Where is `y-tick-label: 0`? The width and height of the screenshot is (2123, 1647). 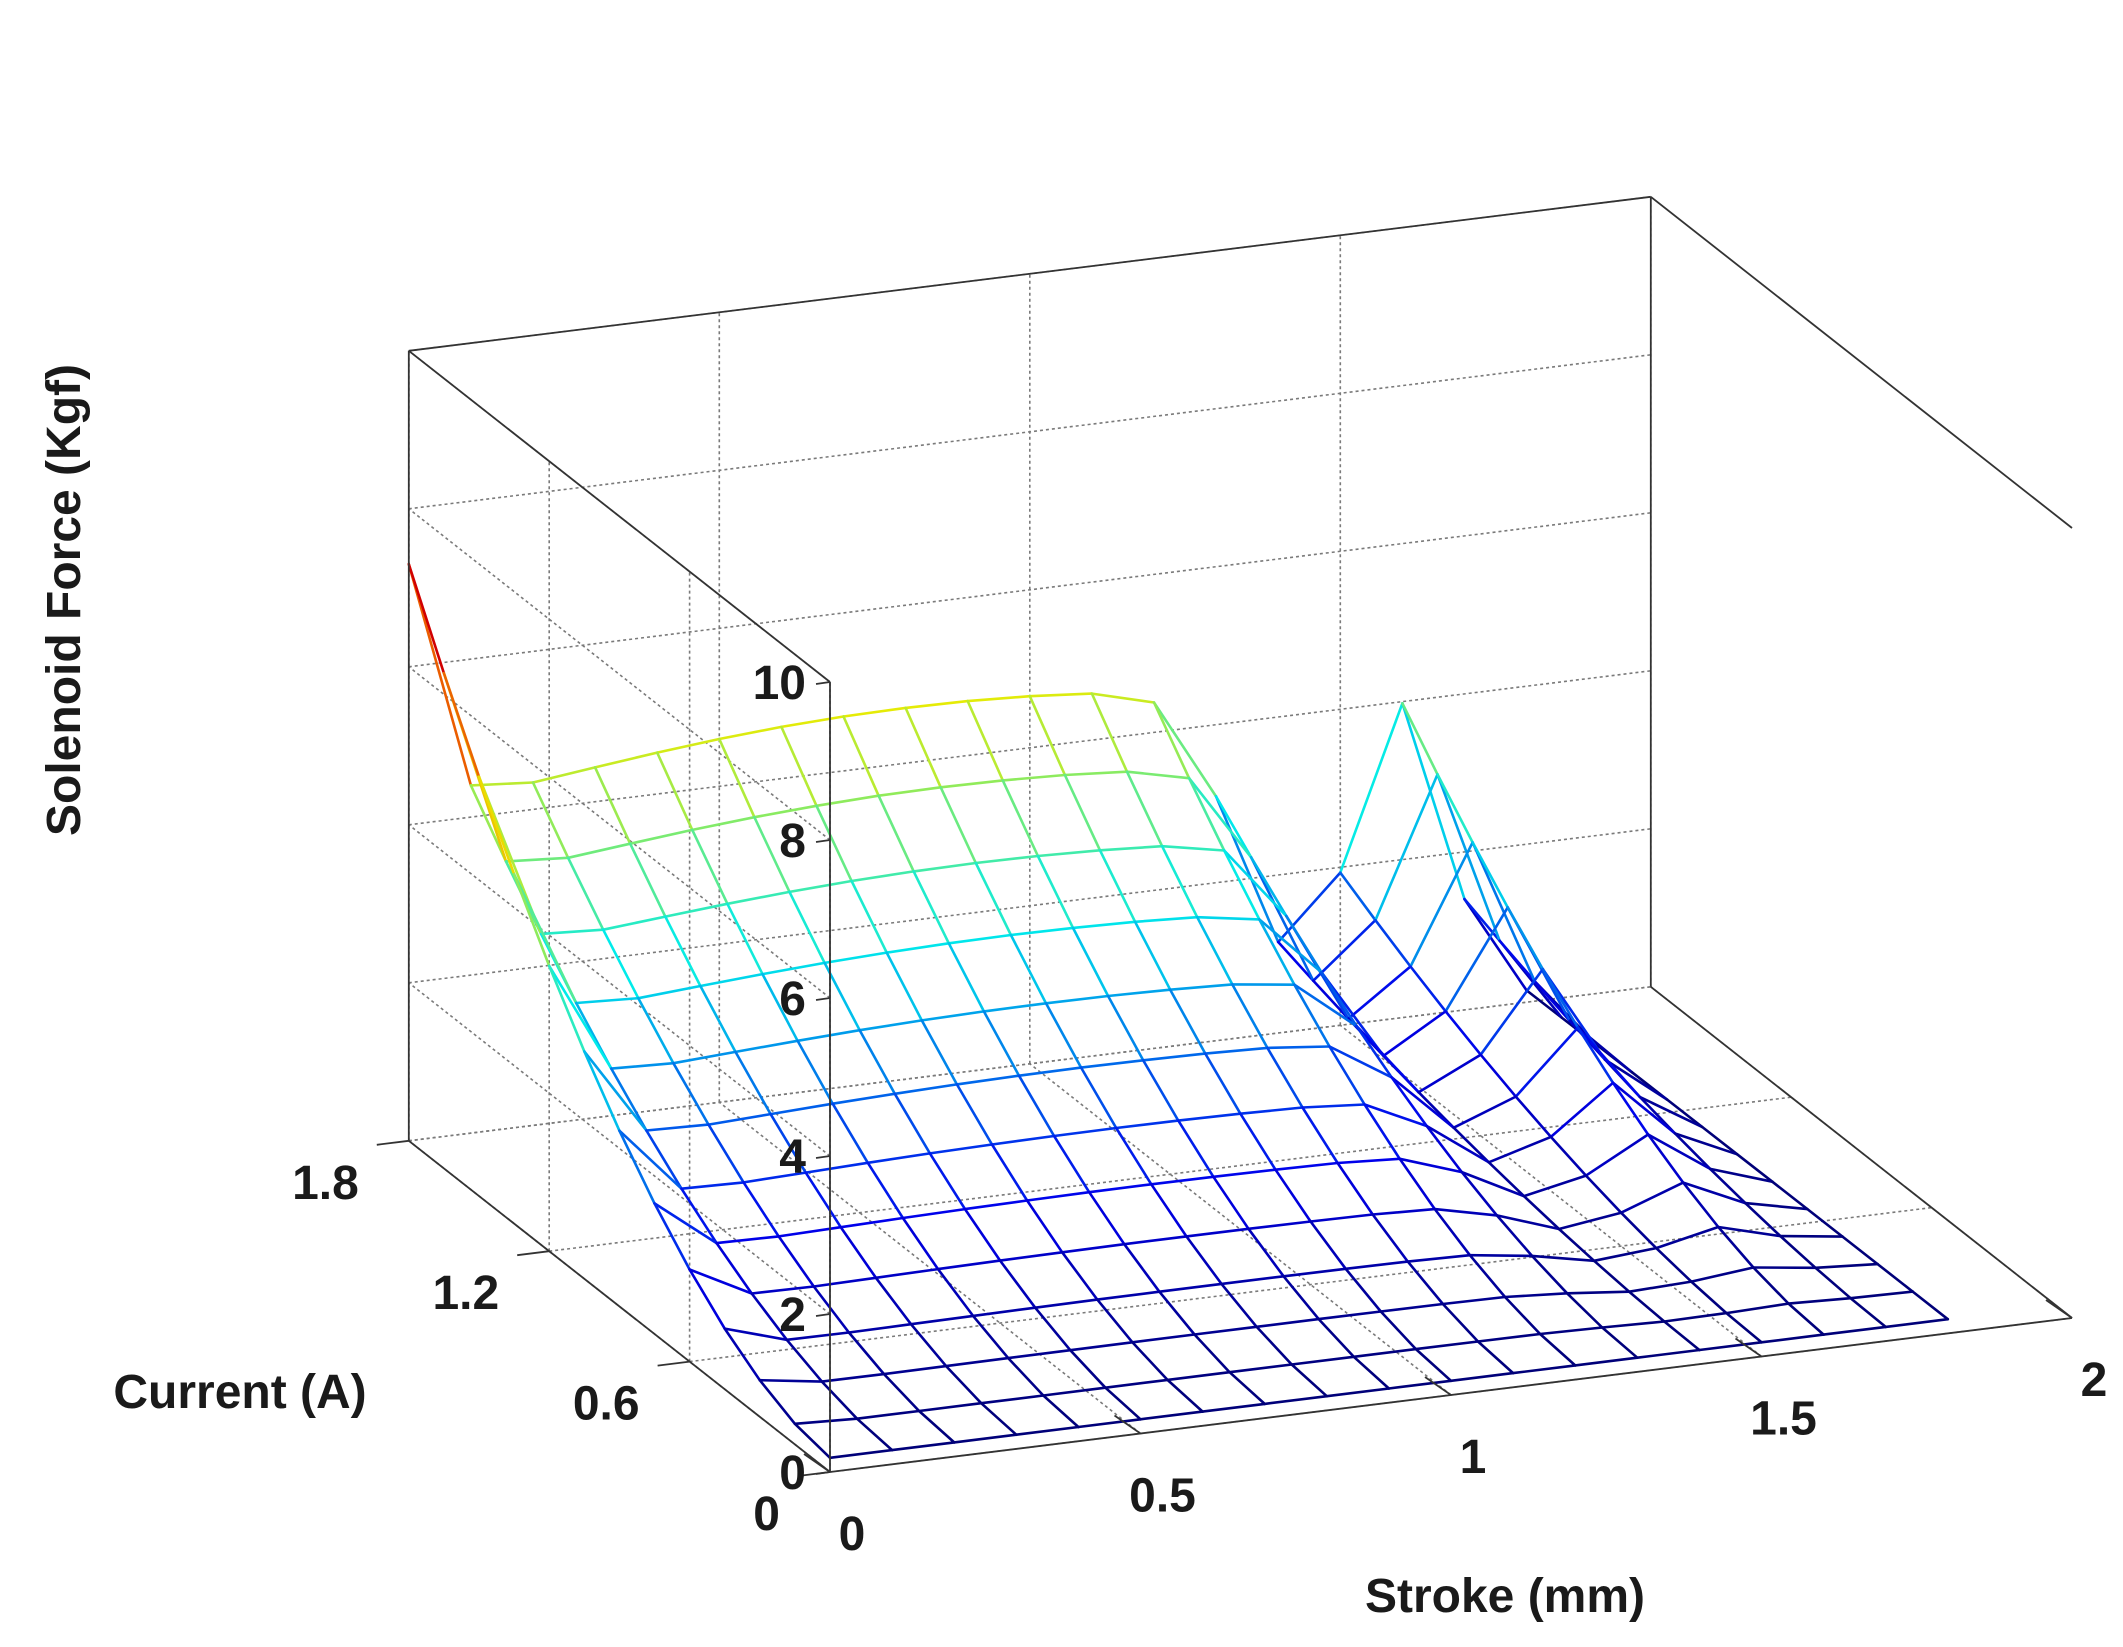 y-tick-label: 0 is located at coordinates (766, 1514).